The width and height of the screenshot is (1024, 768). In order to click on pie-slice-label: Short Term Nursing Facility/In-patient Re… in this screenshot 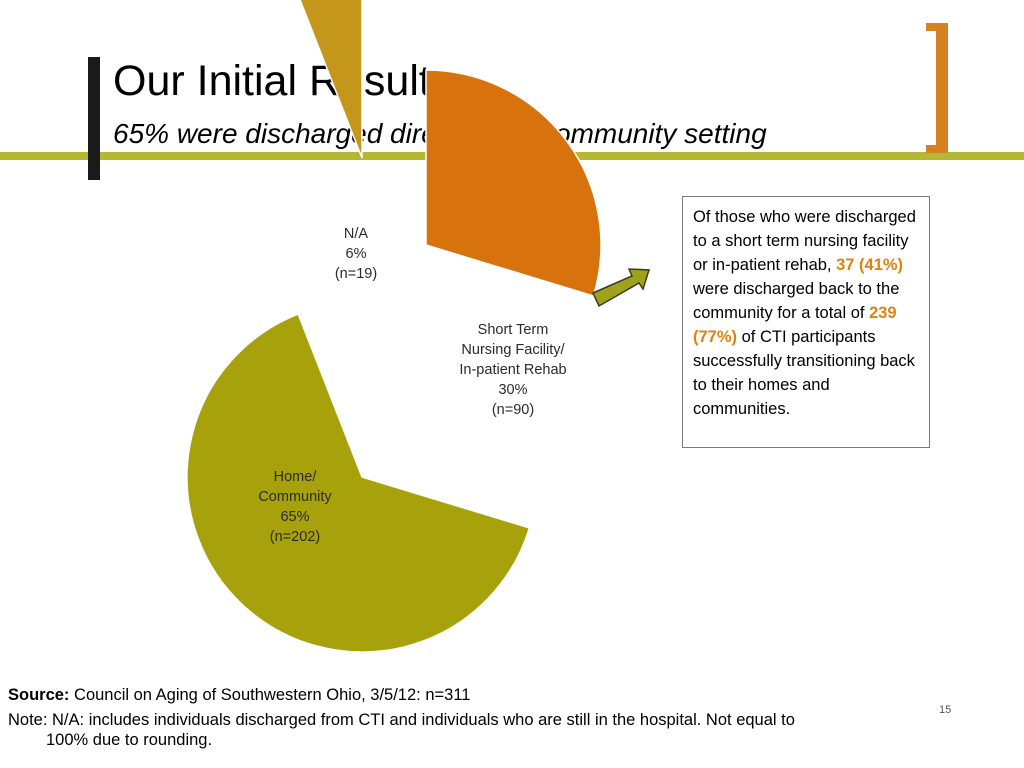, I will do `click(512, 370)`.